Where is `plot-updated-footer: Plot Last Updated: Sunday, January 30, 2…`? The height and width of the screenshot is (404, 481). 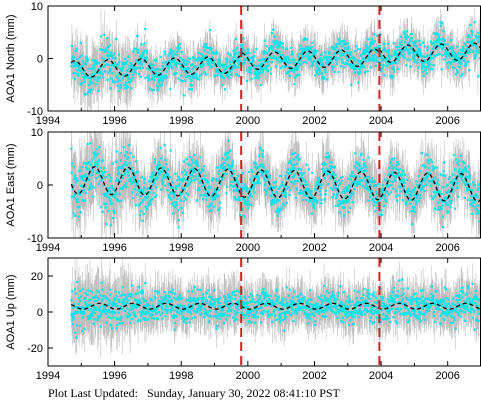 plot-updated-footer: Plot Last Updated: Sunday, January 30, 2… is located at coordinates (194, 393).